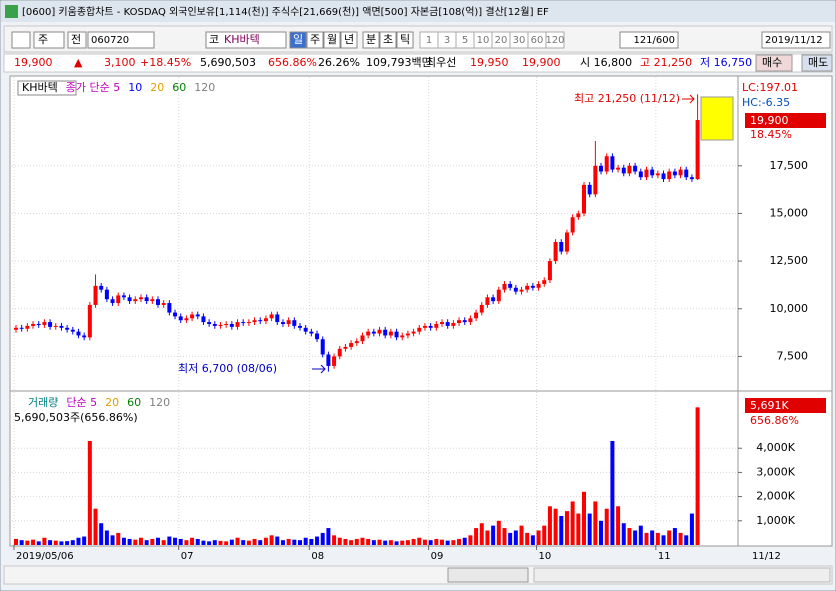  What do you see at coordinates (214, 39) in the screenshot?
I see `market-label: 코` at bounding box center [214, 39].